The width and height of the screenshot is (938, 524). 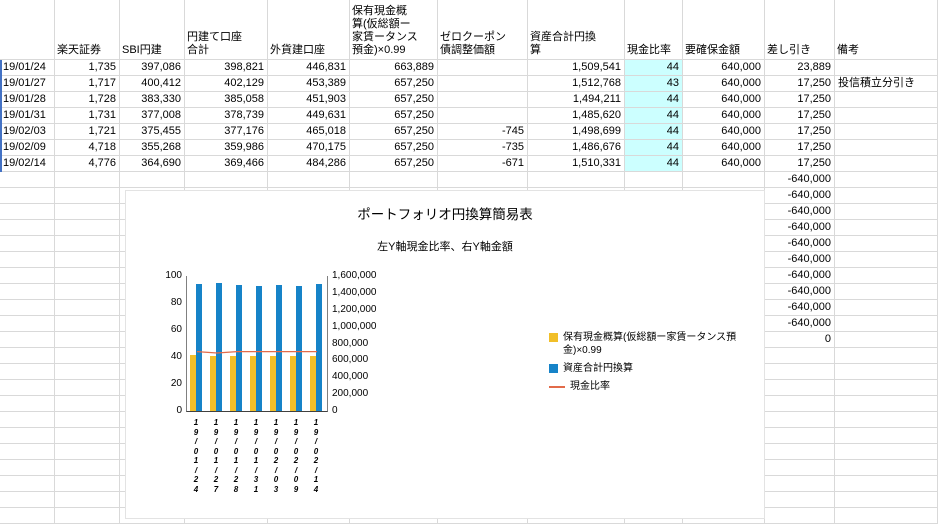 What do you see at coordinates (152, 68) in the screenshot?
I see `cell-r1-c3: 397,086` at bounding box center [152, 68].